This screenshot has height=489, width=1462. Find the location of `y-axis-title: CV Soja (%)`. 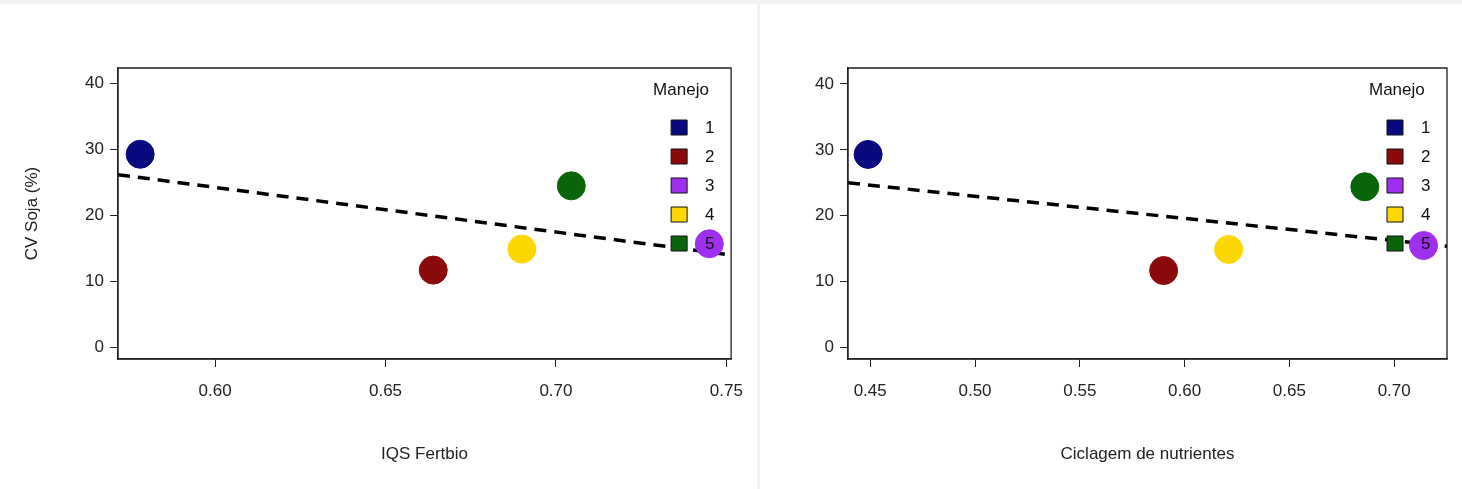

y-axis-title: CV Soja (%) is located at coordinates (31, 213).